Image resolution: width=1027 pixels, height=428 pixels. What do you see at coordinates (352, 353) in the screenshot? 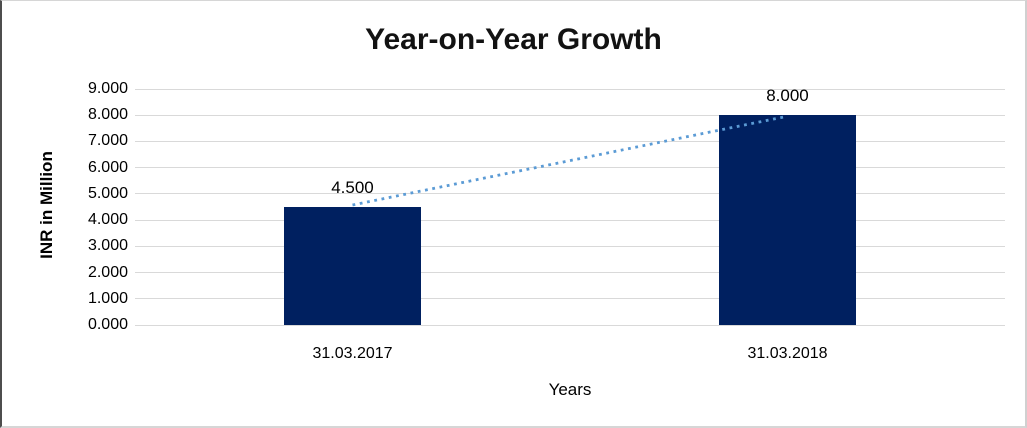
I see `x-tick-label: 31.03.2017` at bounding box center [352, 353].